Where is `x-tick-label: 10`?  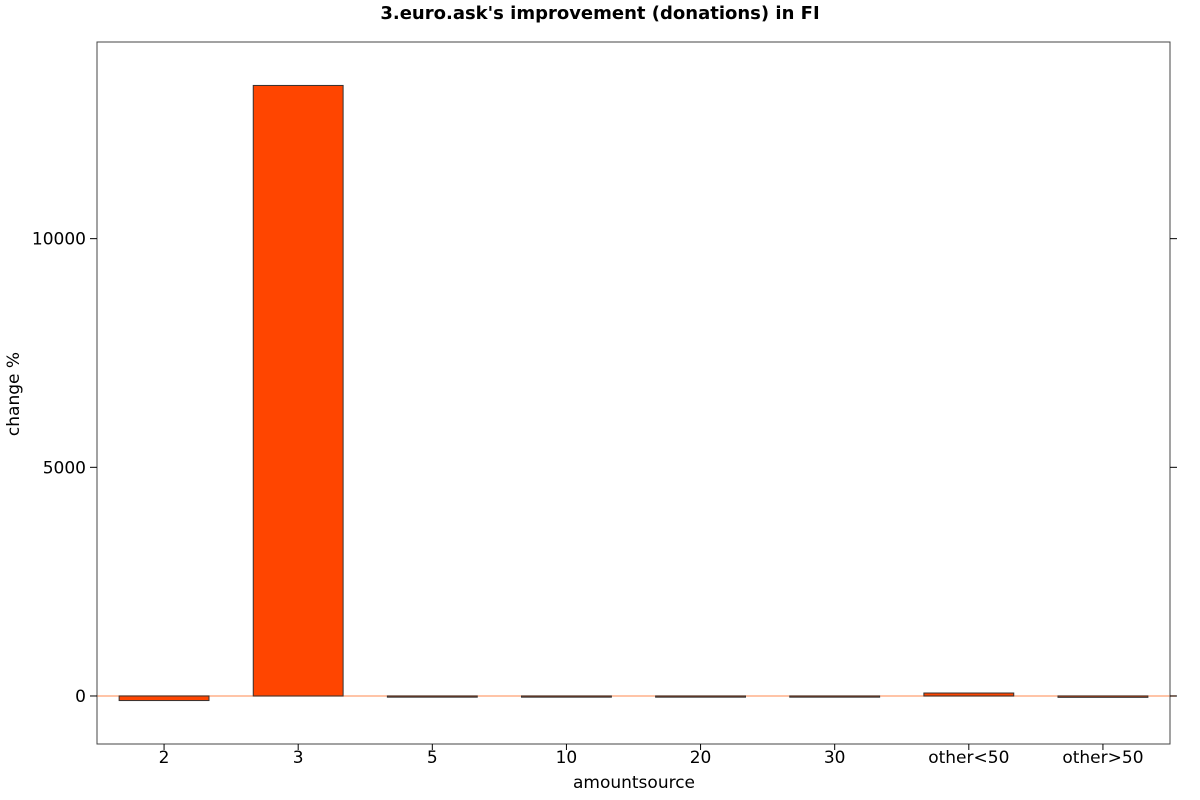
x-tick-label: 10 is located at coordinates (567, 758).